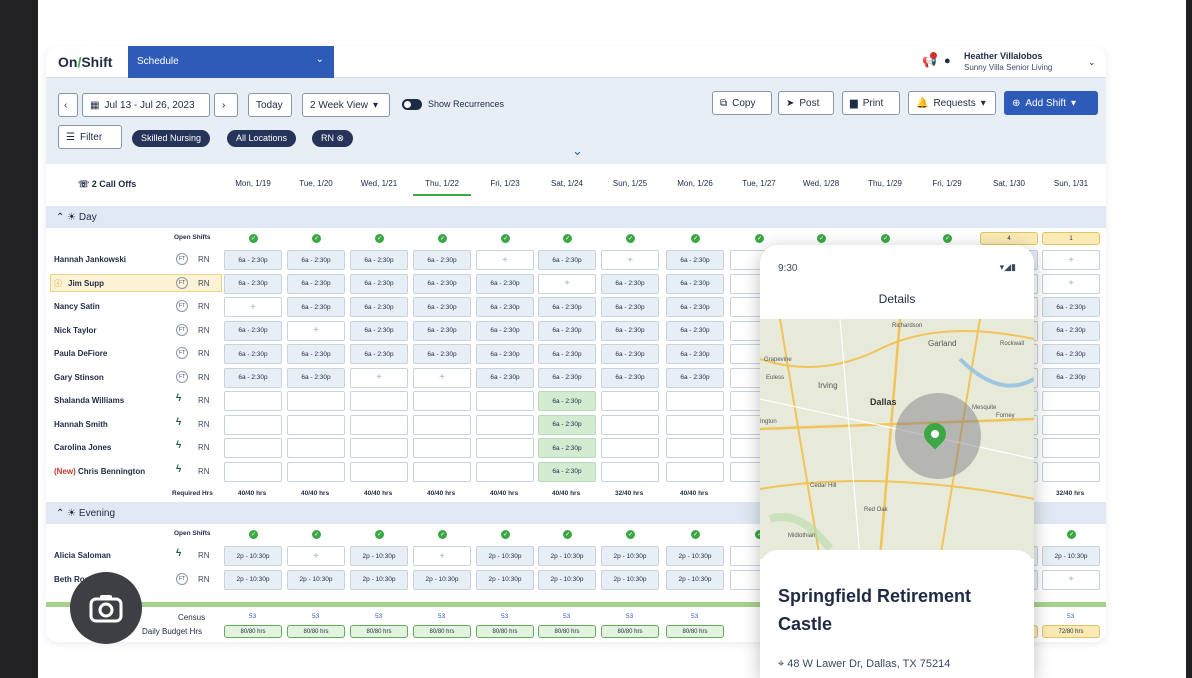  What do you see at coordinates (90, 259) in the screenshot?
I see `staff-name: Hannah Jankowski` at bounding box center [90, 259].